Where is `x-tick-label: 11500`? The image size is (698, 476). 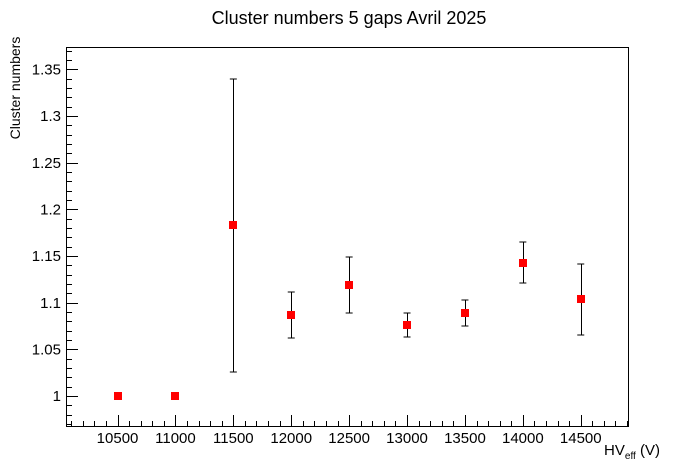 x-tick-label: 11500 is located at coordinates (233, 438).